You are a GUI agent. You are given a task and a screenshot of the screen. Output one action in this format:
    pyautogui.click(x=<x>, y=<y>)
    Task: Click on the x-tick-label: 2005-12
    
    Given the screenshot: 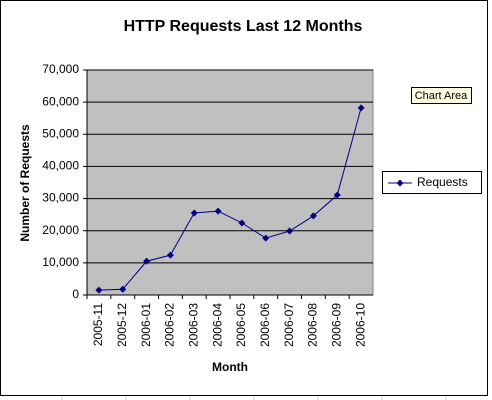 What is the action you would take?
    pyautogui.click(x=122, y=325)
    